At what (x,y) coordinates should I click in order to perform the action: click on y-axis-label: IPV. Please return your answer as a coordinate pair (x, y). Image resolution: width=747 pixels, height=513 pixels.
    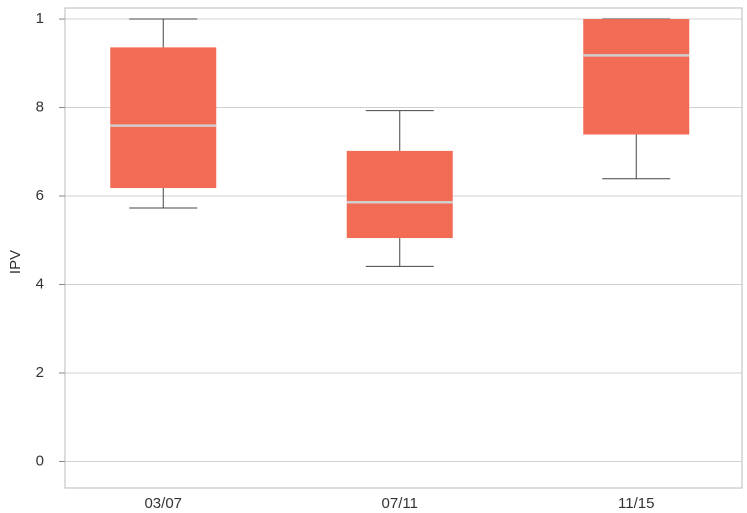
    Looking at the image, I should click on (15, 262).